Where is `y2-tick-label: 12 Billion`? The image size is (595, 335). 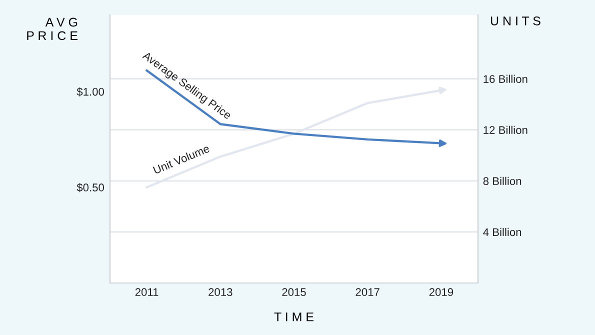 y2-tick-label: 12 Billion is located at coordinates (506, 130).